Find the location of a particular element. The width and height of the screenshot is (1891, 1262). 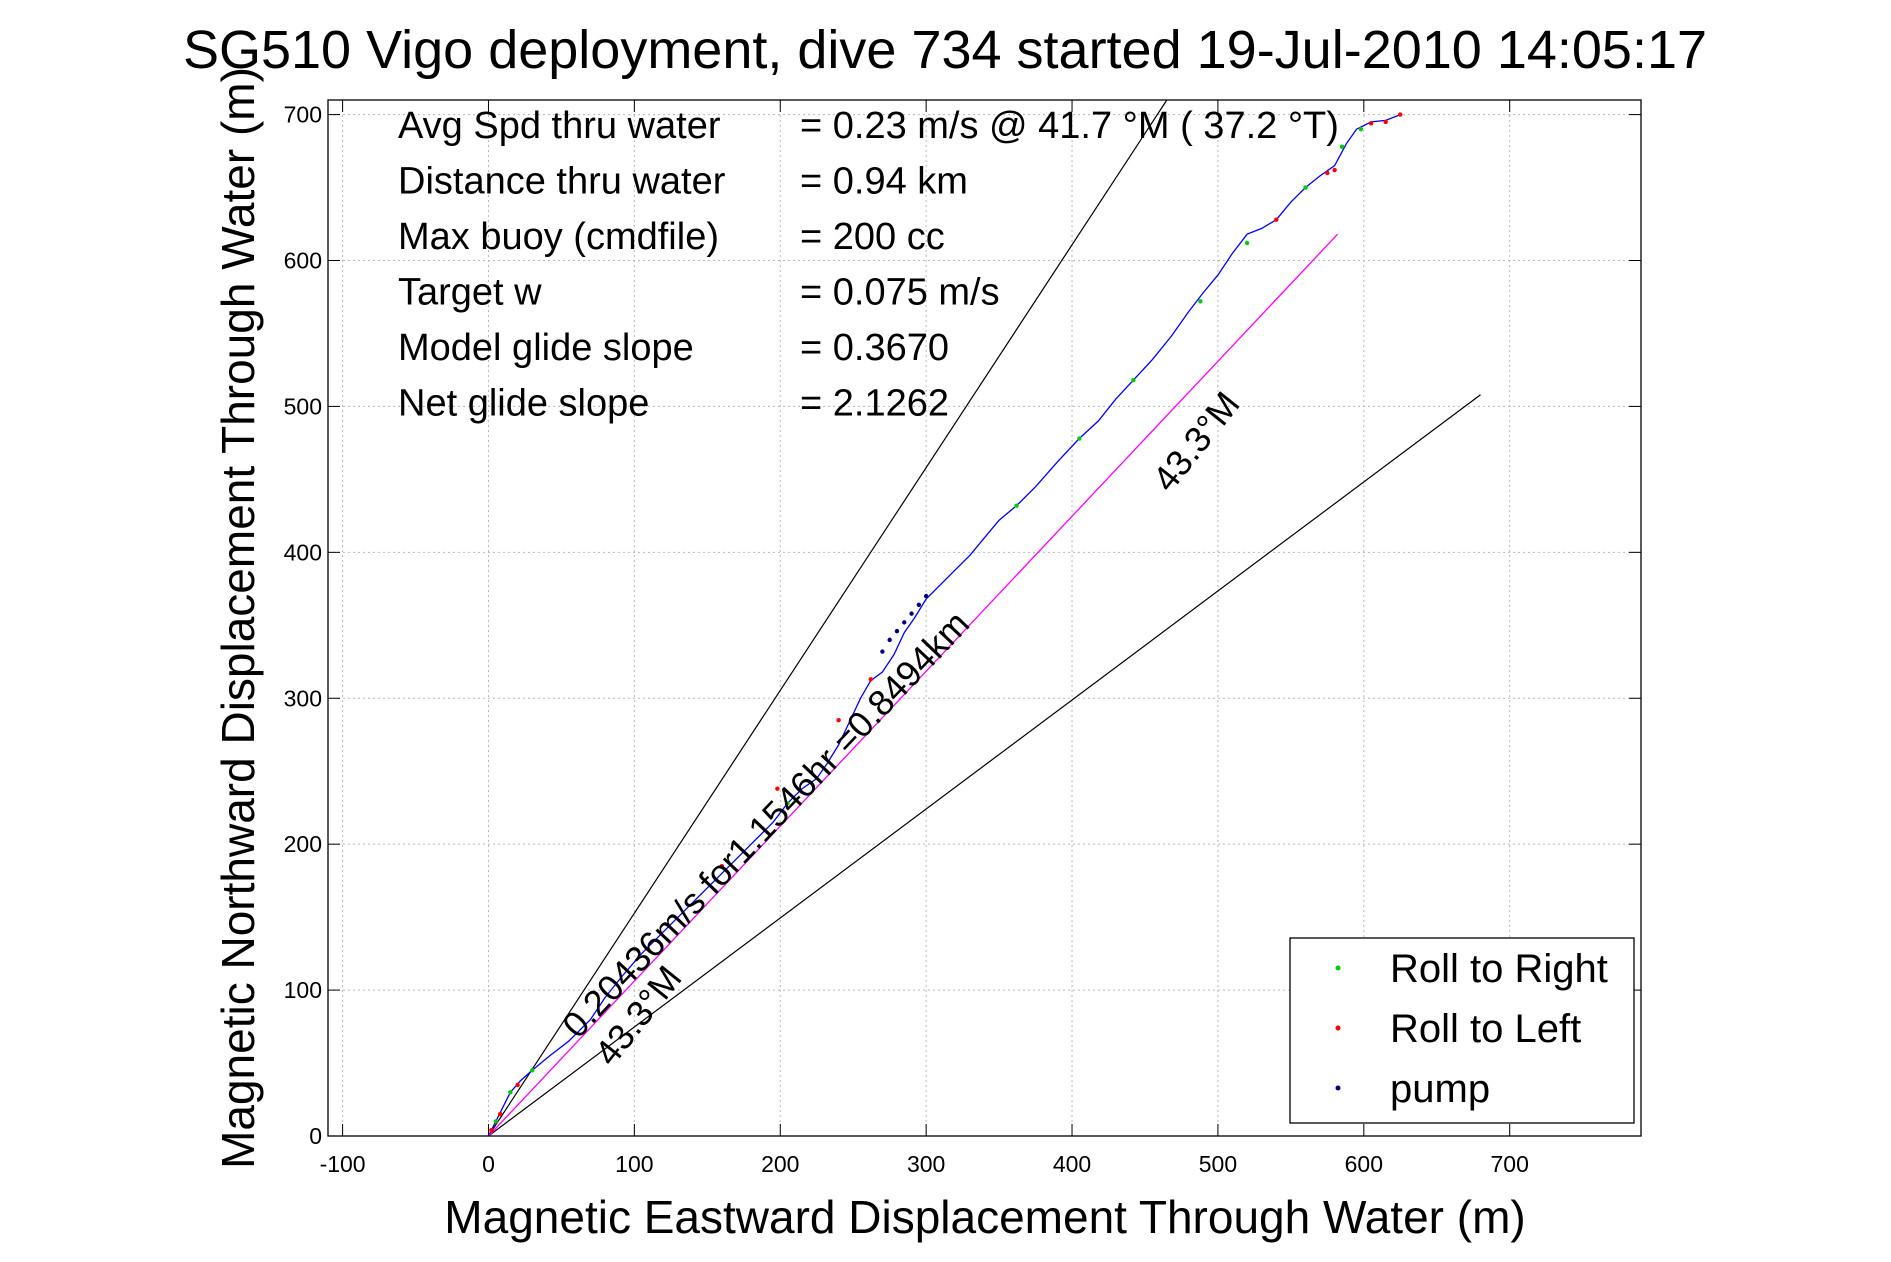

stat-label: Target w is located at coordinates (470, 293).